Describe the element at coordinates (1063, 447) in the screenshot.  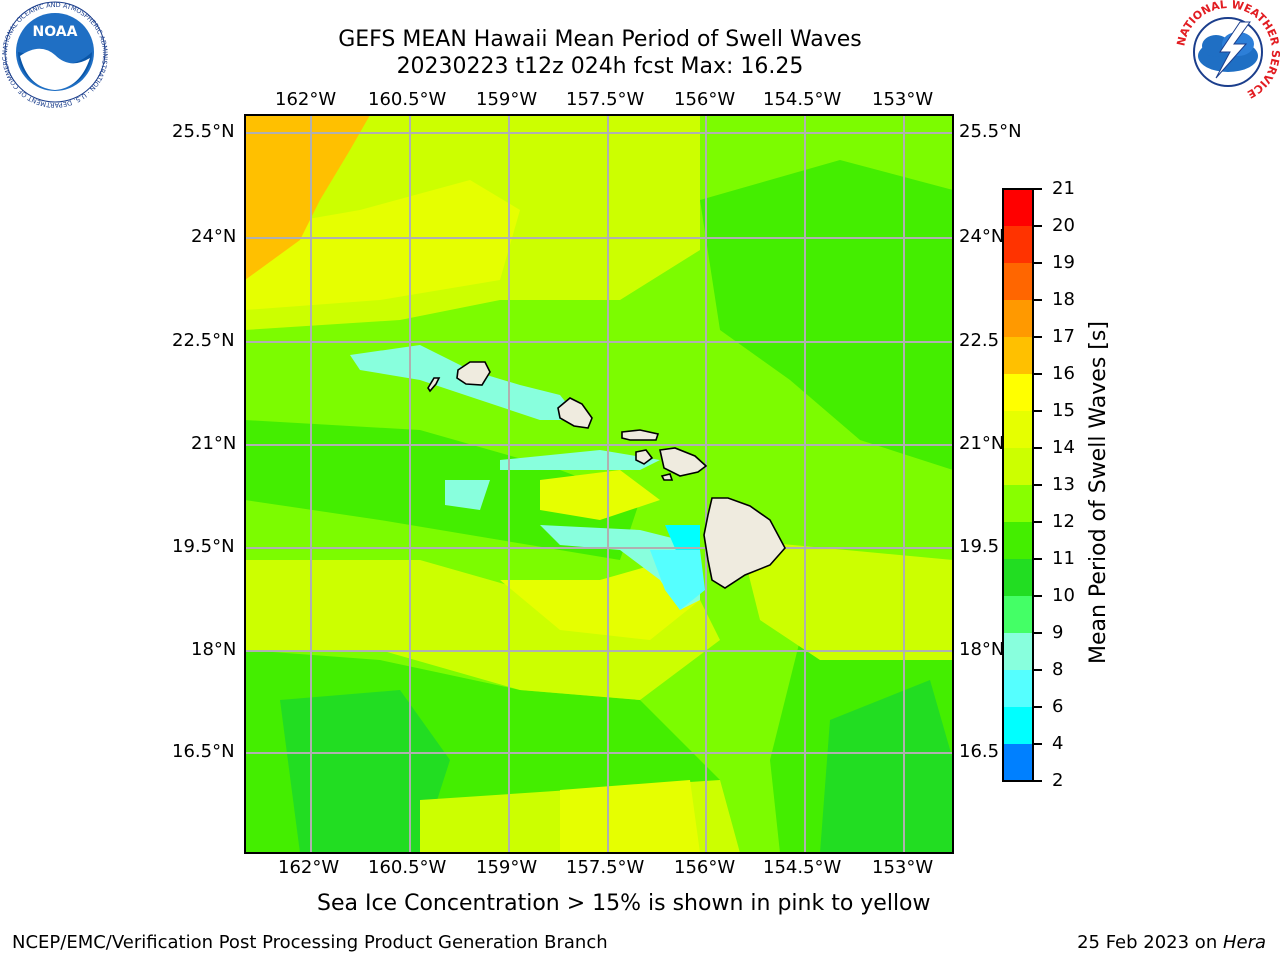
I see `colorbar-tick-label: 14` at that location.